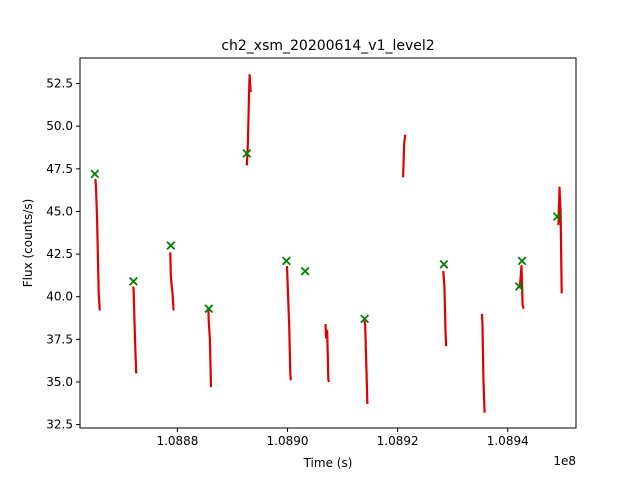  Describe the element at coordinates (328, 463) in the screenshot. I see `x-axis-label: Time (s)` at that location.